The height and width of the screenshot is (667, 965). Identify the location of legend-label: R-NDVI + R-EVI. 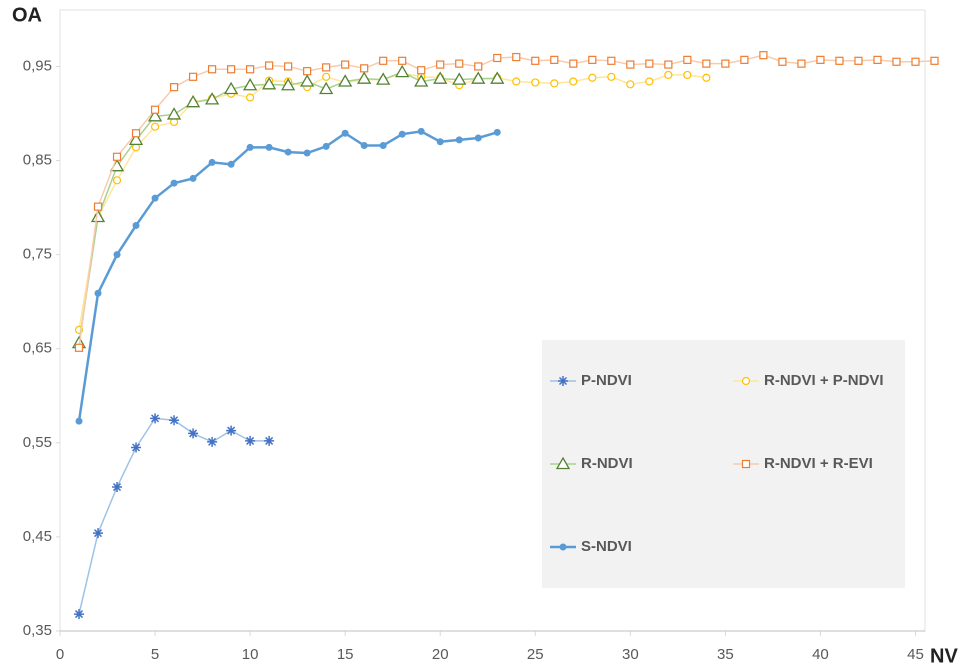
(818, 463).